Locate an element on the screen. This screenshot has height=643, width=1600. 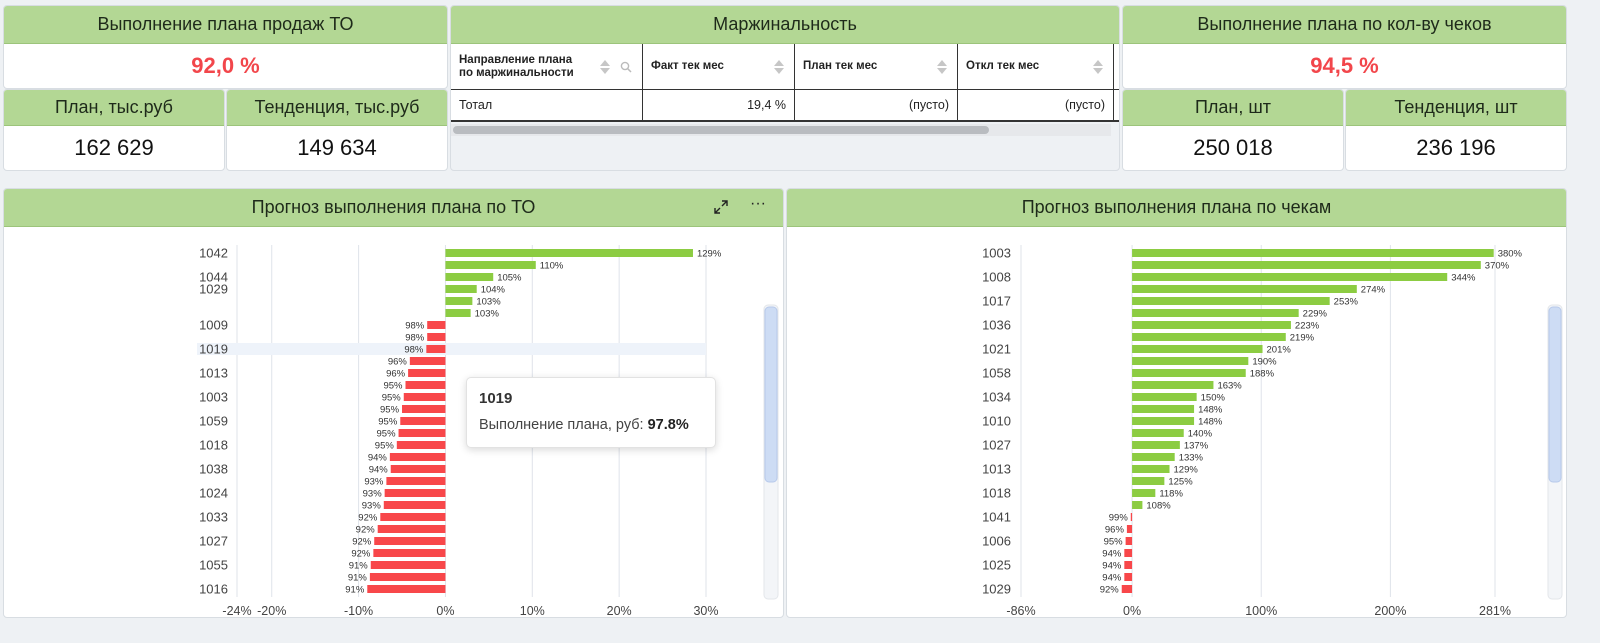
col-plan-label: План тек мес is located at coordinates (840, 66).